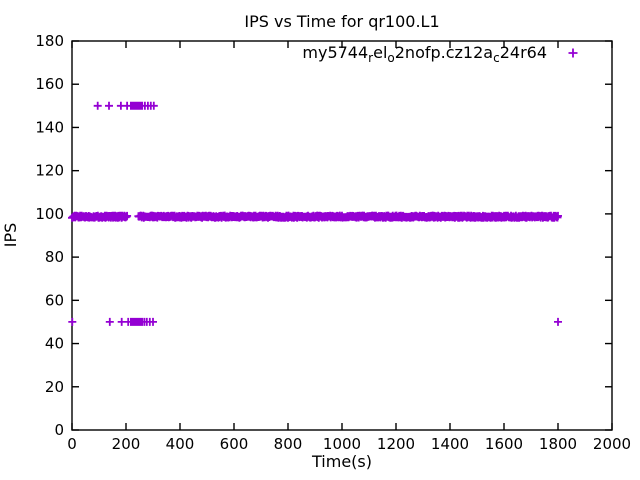  What do you see at coordinates (234, 444) in the screenshot?
I see `x-tick-label: 600` at bounding box center [234, 444].